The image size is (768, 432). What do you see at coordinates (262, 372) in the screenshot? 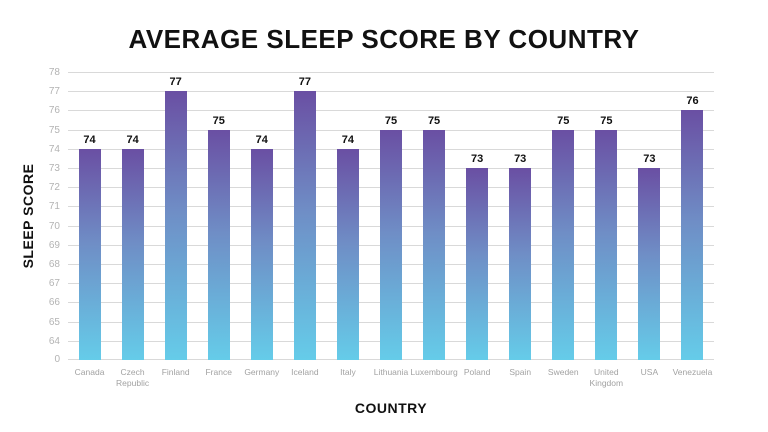
I see `category-label: Germany` at bounding box center [262, 372].